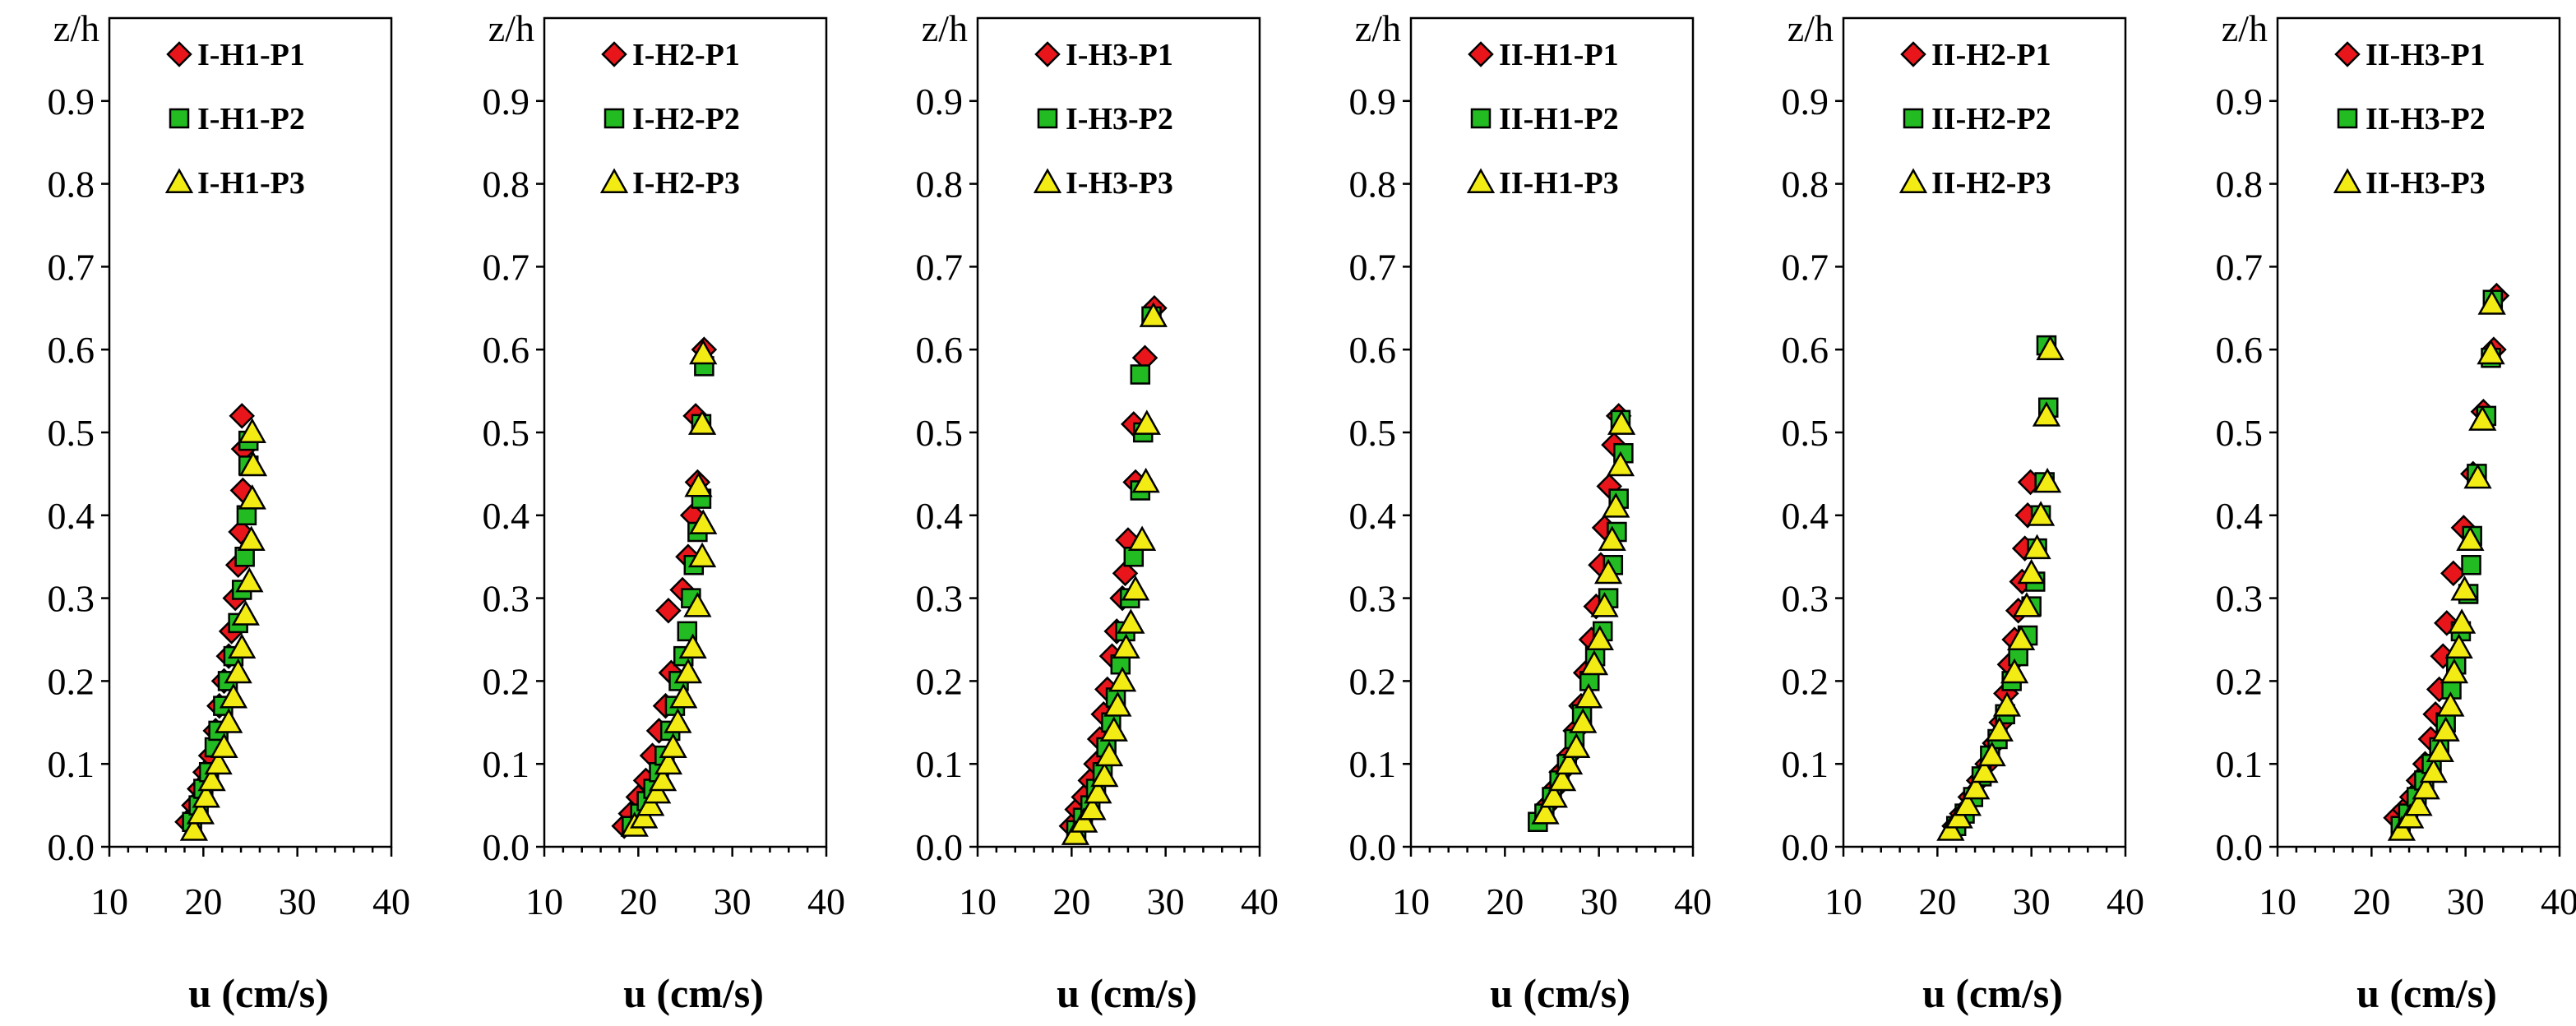 This screenshot has height=1026, width=2576. Describe the element at coordinates (1119, 119) in the screenshot. I see `legend-entry: I-H3-P2` at that location.